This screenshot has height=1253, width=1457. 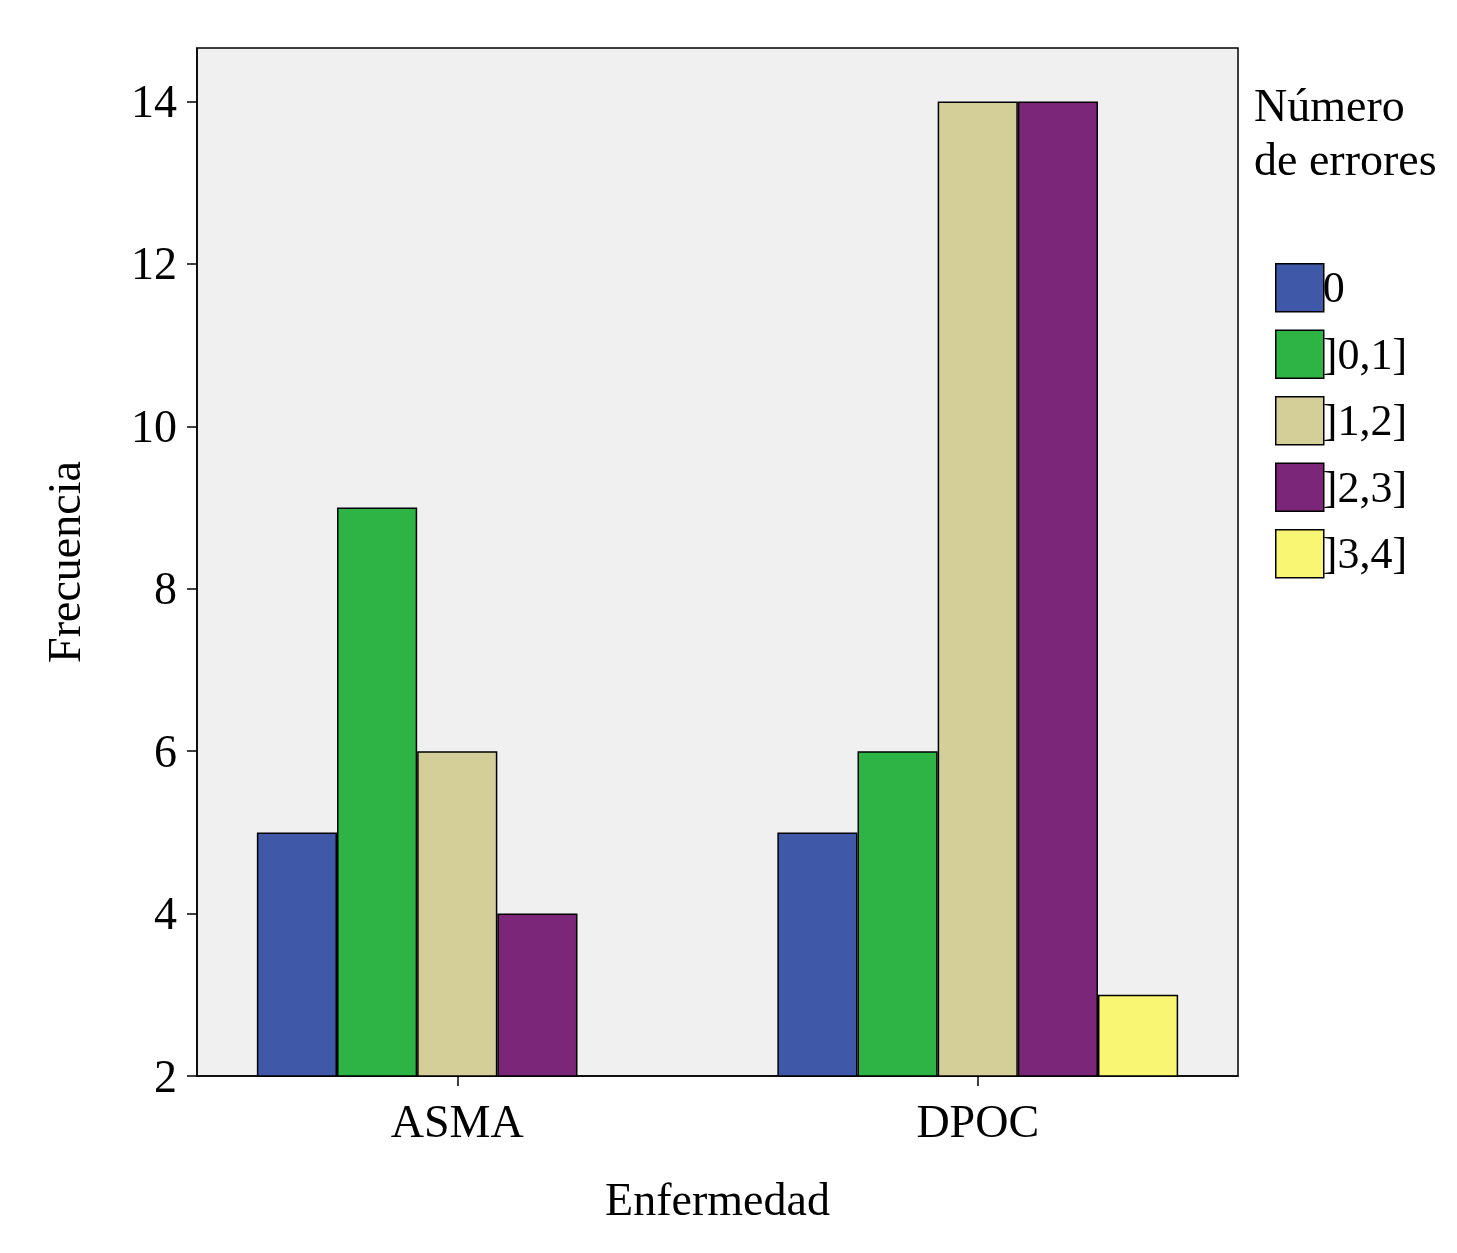 What do you see at coordinates (1333, 288) in the screenshot?
I see `legend-label: 0` at bounding box center [1333, 288].